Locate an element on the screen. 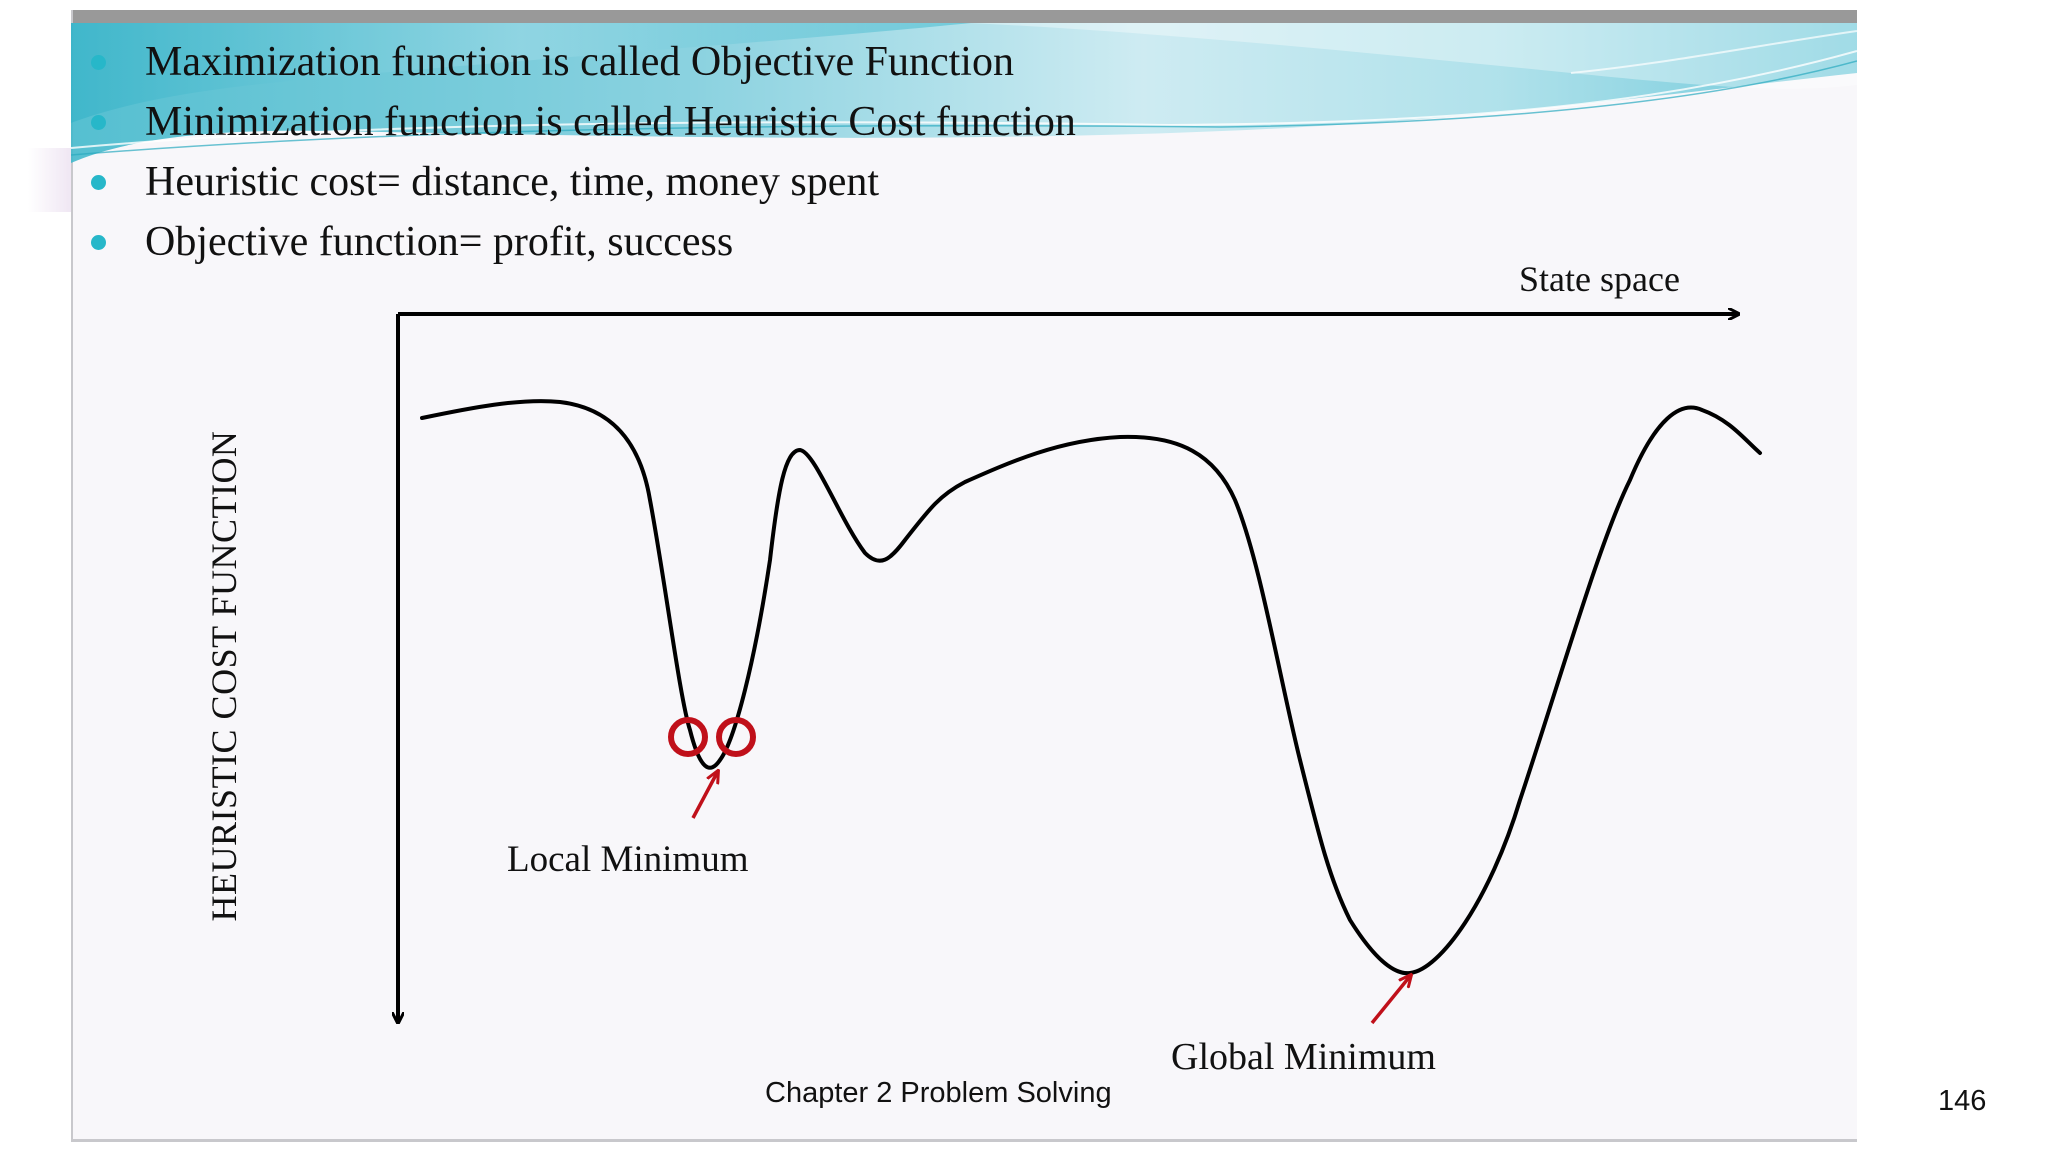 The image size is (2048, 1152). window-edge-tab is located at coordinates (50, 180).